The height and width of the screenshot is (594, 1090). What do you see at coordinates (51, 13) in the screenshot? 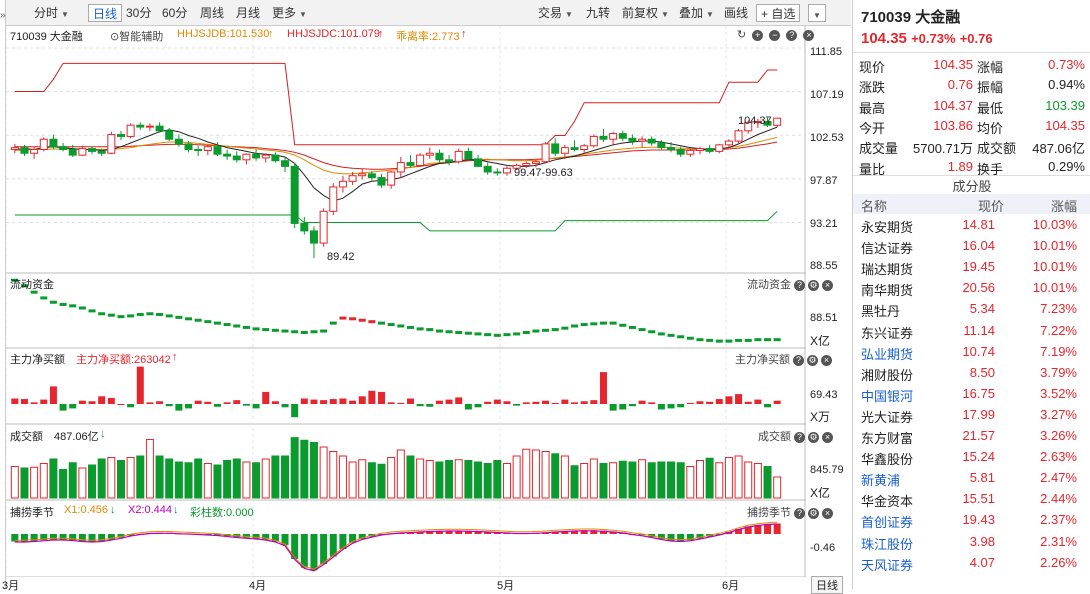
I see `toolbar-button: 分时 ▼` at bounding box center [51, 13].